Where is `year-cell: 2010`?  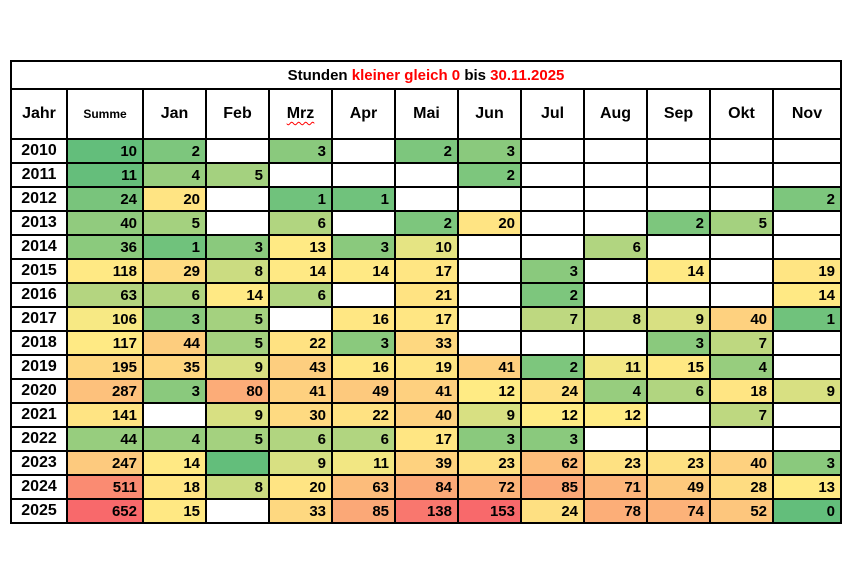 year-cell: 2010 is located at coordinates (39, 151).